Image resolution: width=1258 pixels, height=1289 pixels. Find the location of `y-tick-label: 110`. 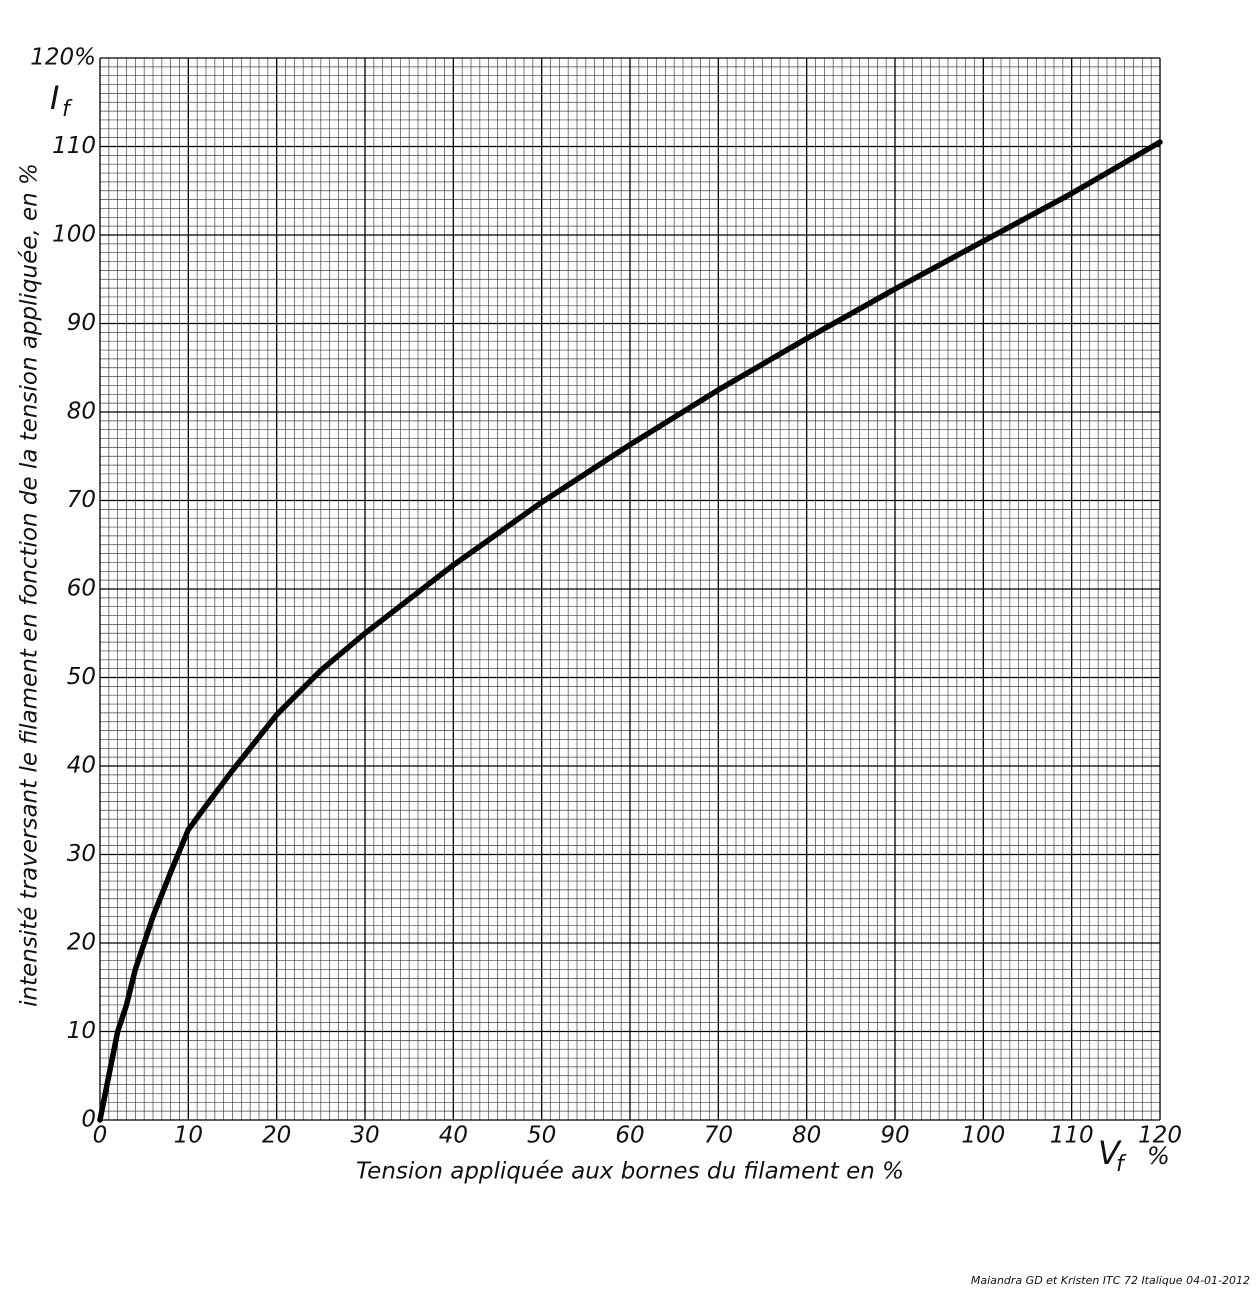

y-tick-label: 110 is located at coordinates (74, 146).